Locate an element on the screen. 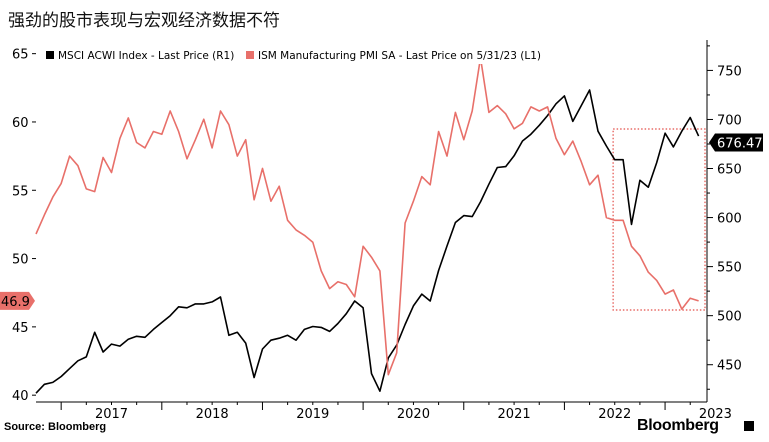  source-label: Source: Bloomberg is located at coordinates (55, 427).